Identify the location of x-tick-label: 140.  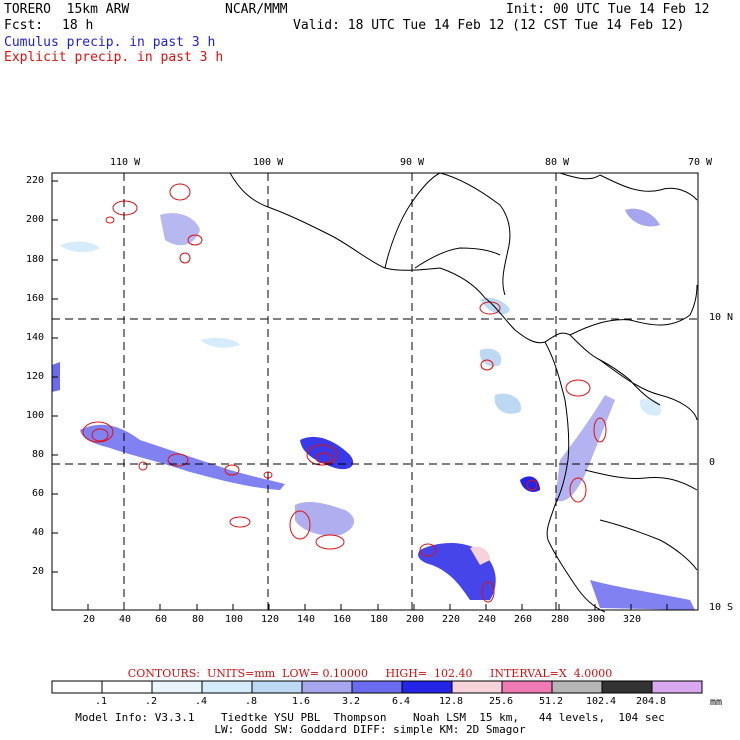
(306, 619).